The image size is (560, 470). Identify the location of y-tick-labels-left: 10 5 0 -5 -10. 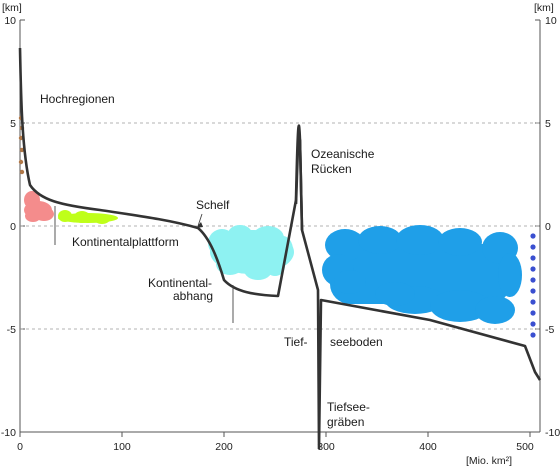
(8, 227).